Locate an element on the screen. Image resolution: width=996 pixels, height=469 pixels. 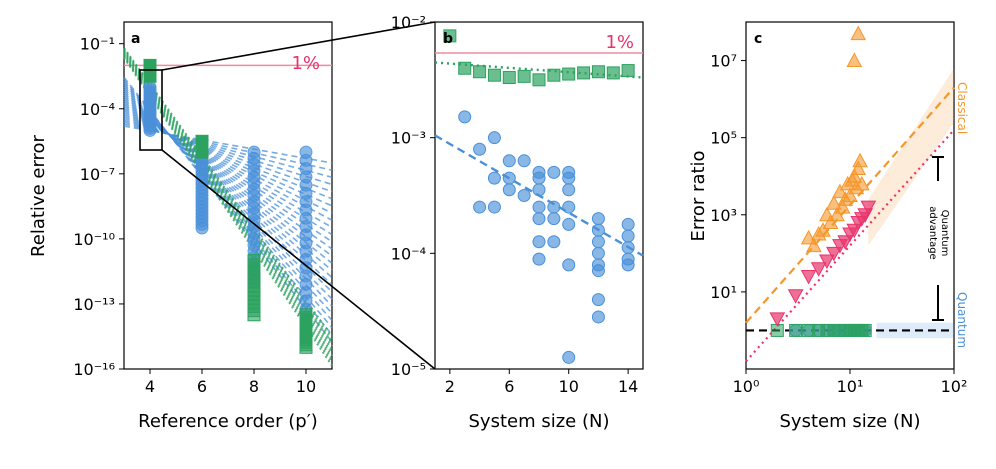
panel-b-xlabel: System size (N) is located at coordinates (539, 421).